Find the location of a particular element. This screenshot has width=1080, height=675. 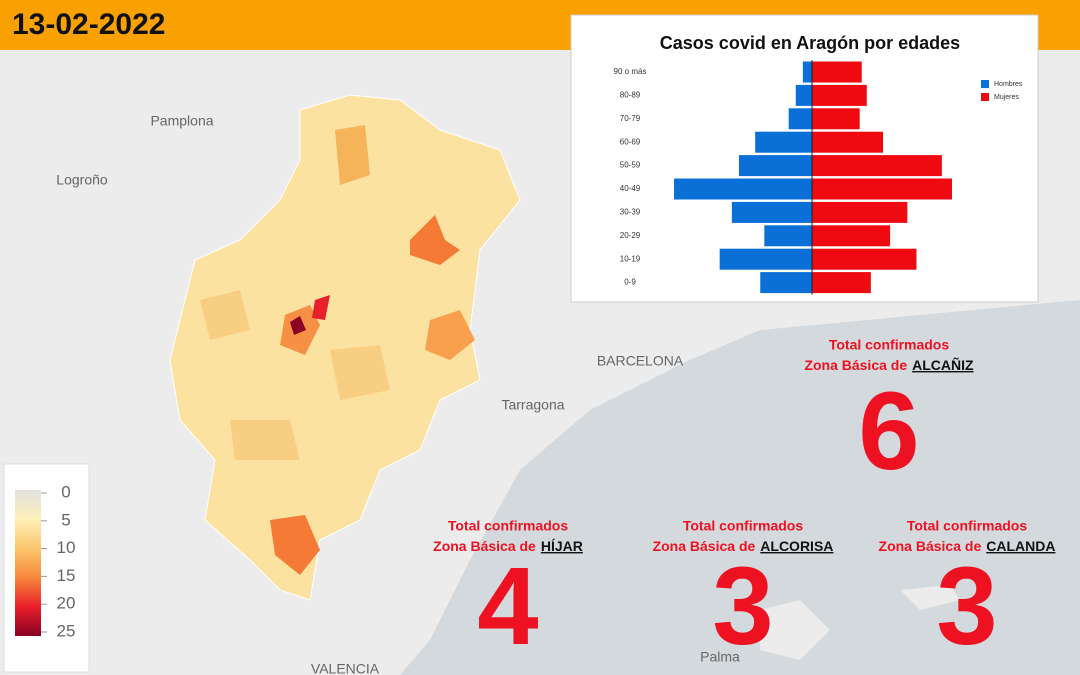

age-label: 20-29 is located at coordinates (630, 235).